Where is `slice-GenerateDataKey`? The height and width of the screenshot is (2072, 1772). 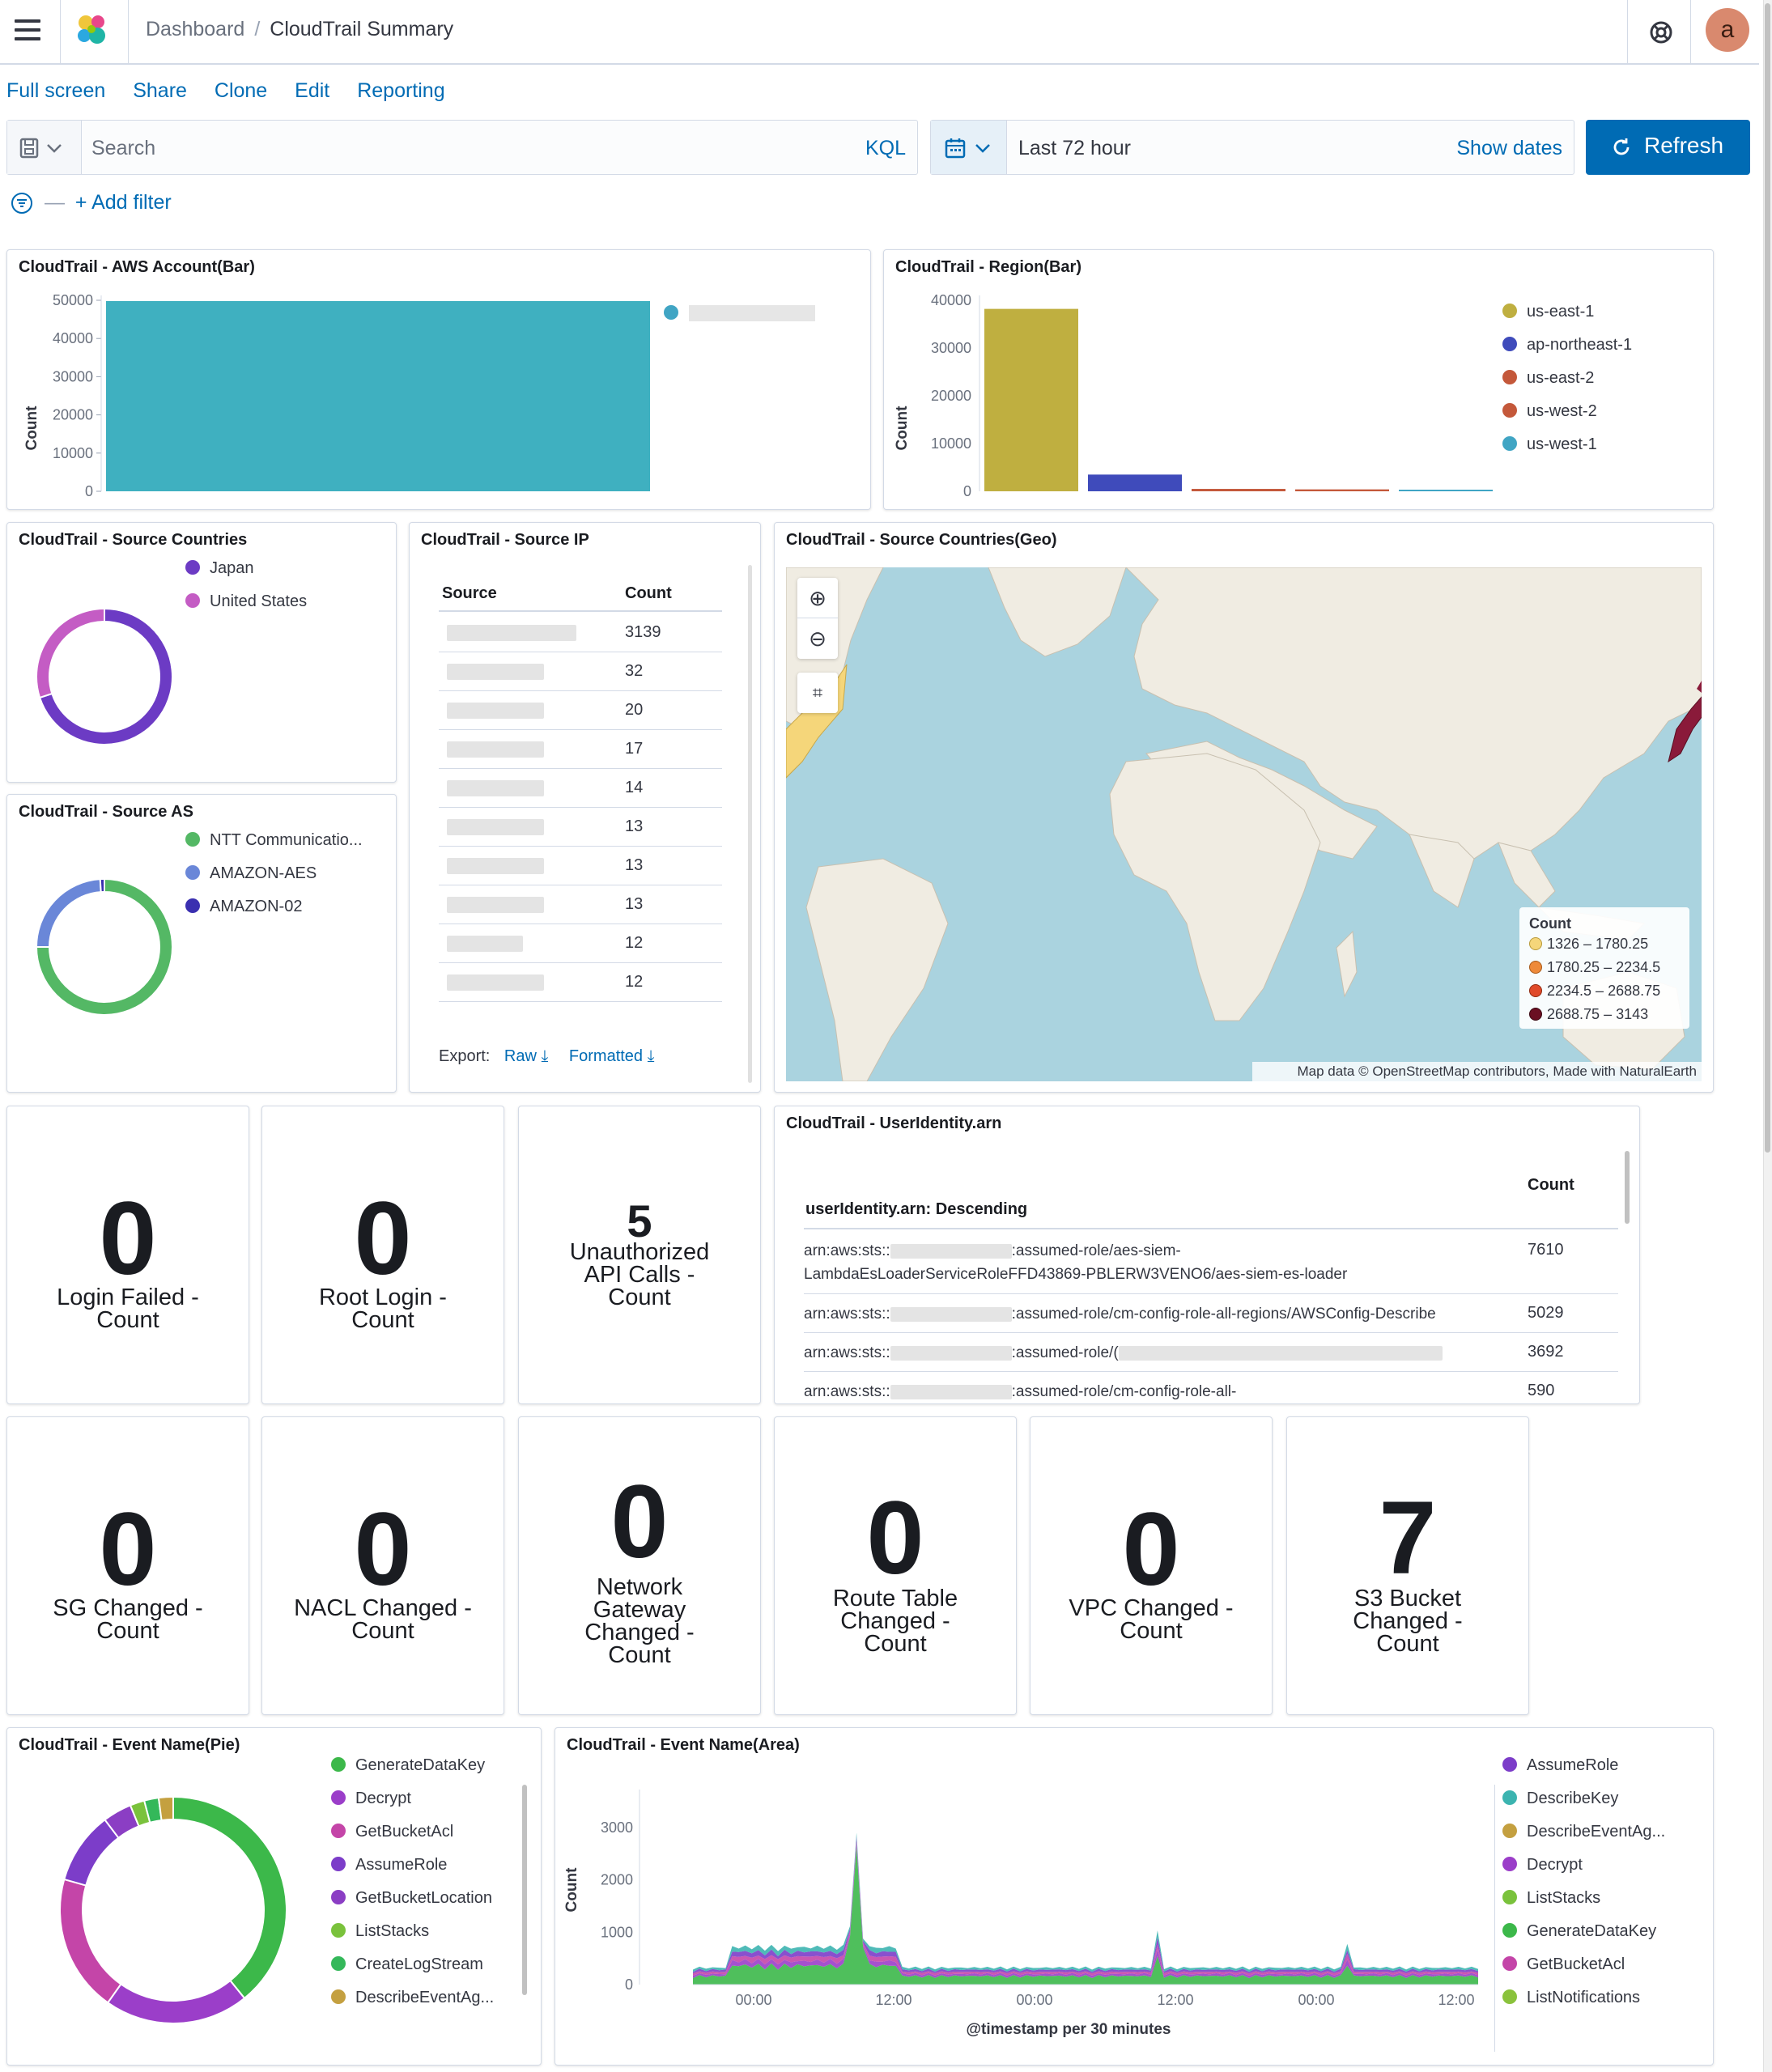
slice-GenerateDataKey is located at coordinates (229, 1897).